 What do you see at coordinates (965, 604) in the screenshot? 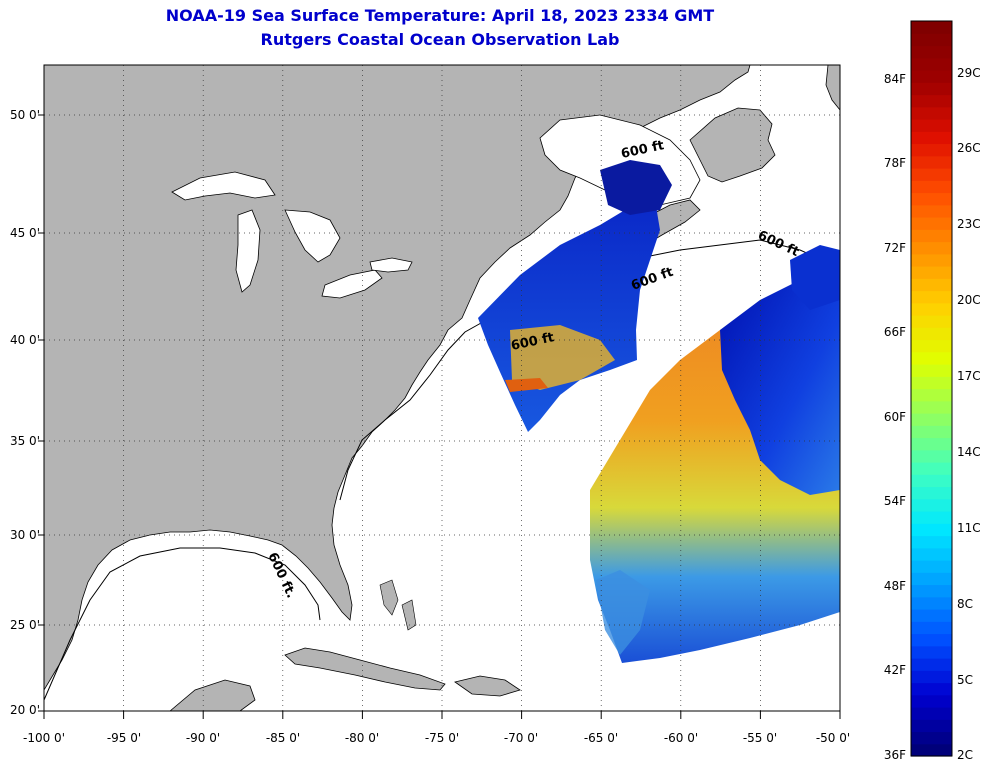
I see `colorbar-c-8: 8C` at bounding box center [965, 604].